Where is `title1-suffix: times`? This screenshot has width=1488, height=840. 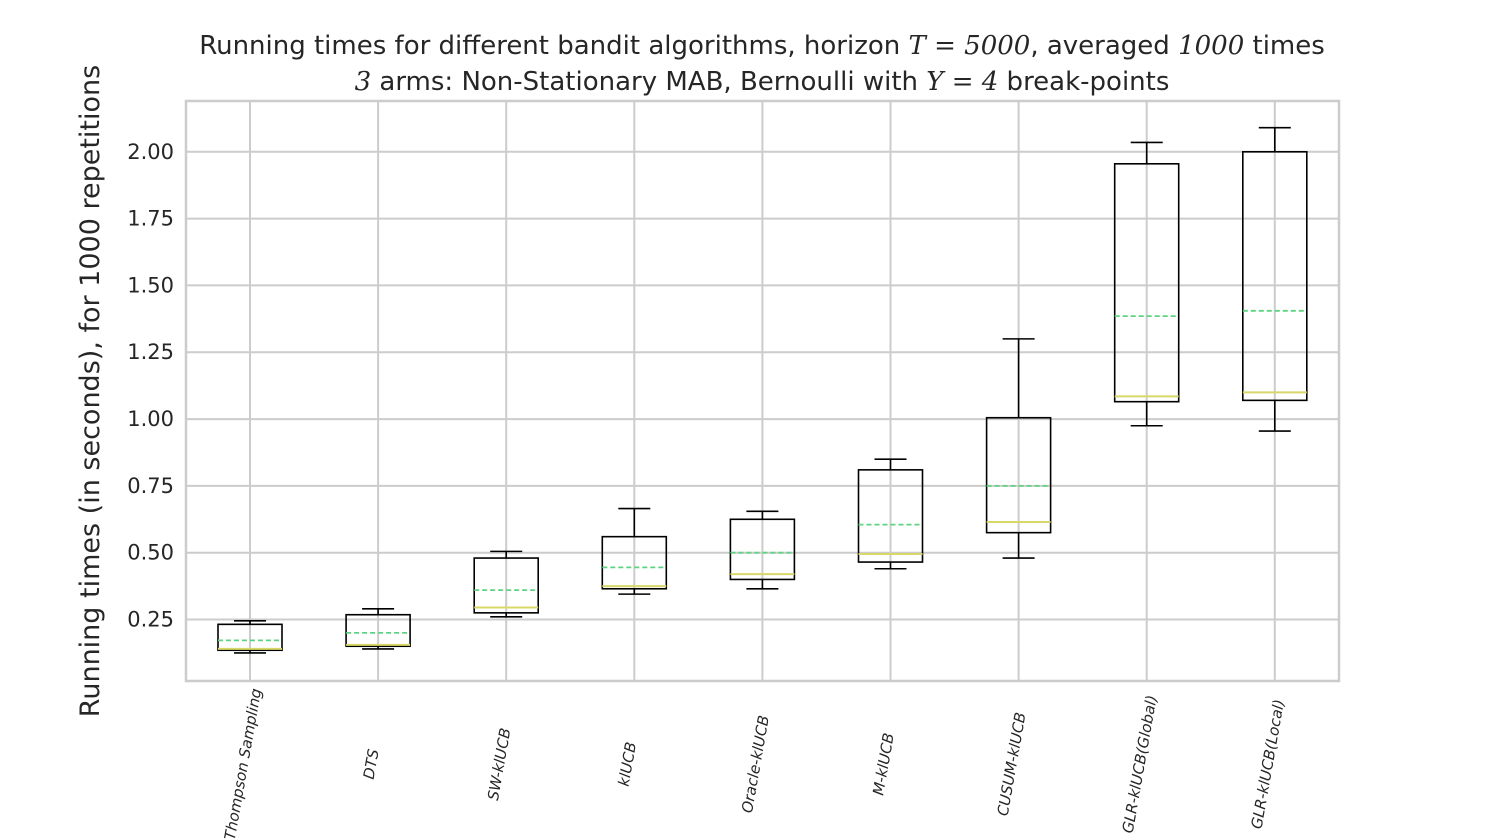 title1-suffix: times is located at coordinates (1284, 46).